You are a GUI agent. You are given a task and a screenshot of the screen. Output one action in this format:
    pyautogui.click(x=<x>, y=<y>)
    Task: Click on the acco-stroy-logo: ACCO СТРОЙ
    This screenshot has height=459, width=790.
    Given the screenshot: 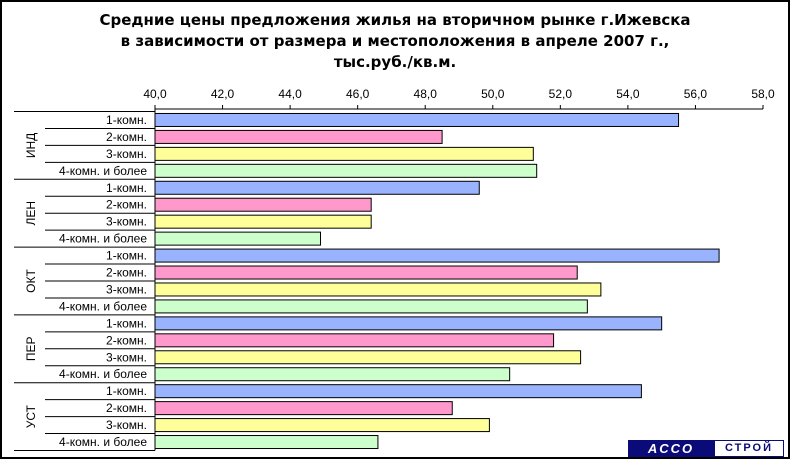 What is the action you would take?
    pyautogui.click(x=706, y=448)
    